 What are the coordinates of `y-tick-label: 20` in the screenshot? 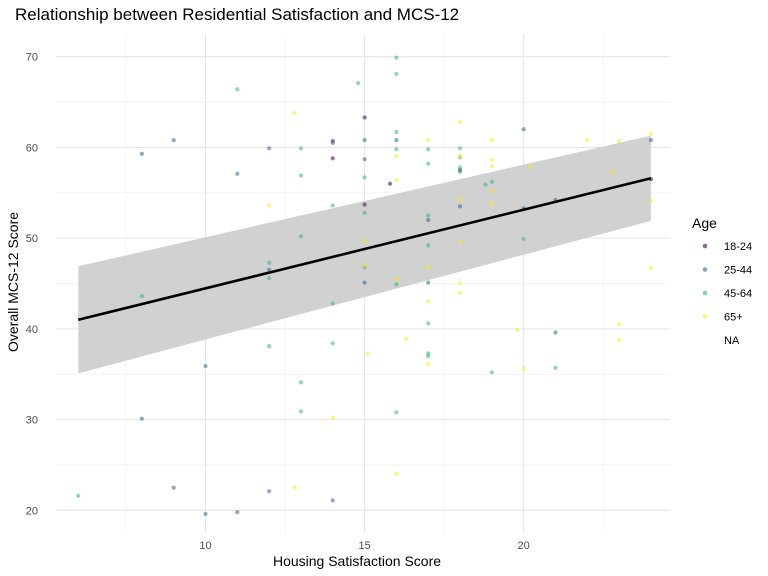 It's located at (32, 511).